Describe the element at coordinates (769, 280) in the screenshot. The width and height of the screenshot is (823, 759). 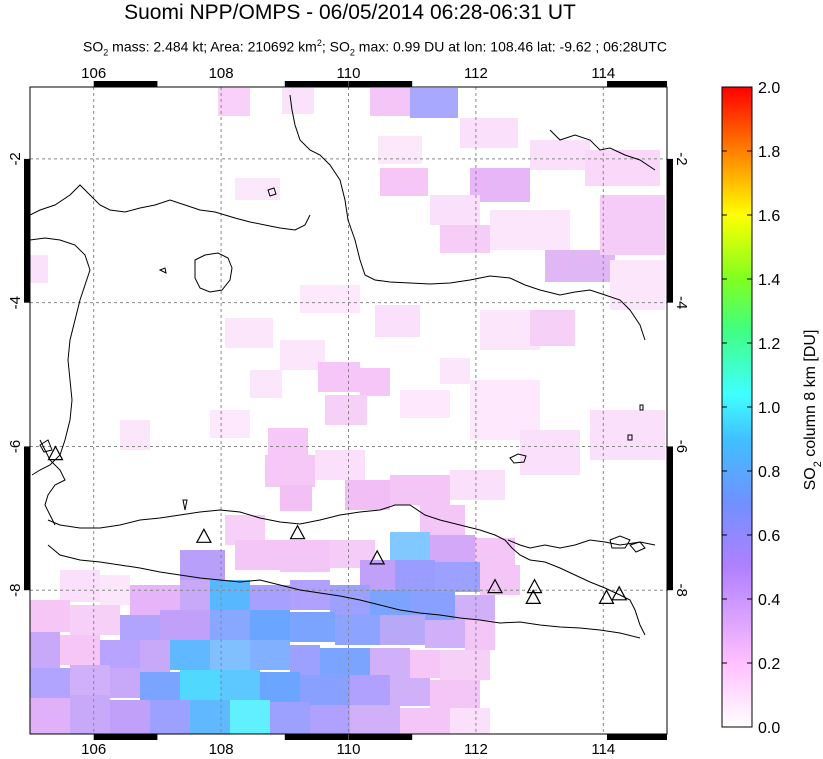
I see `colorbar-tick-label: 1.4` at that location.